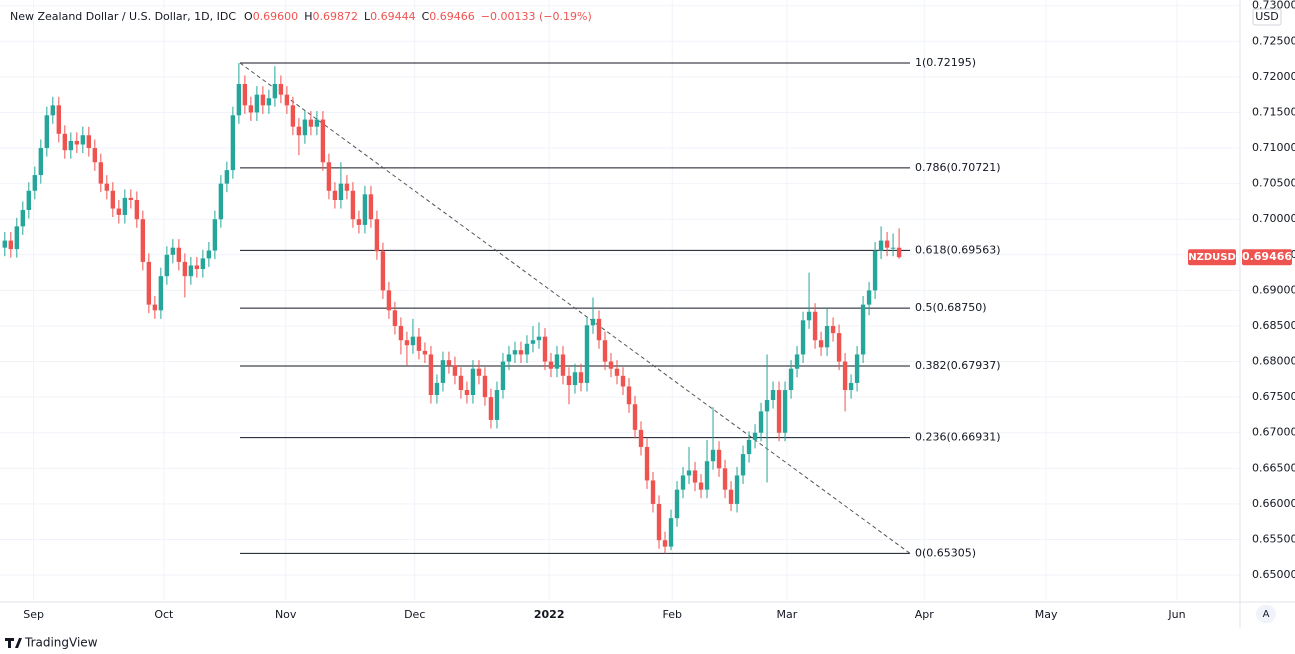 The image size is (1295, 654). What do you see at coordinates (33, 614) in the screenshot?
I see `x-tick-label: Sep` at bounding box center [33, 614].